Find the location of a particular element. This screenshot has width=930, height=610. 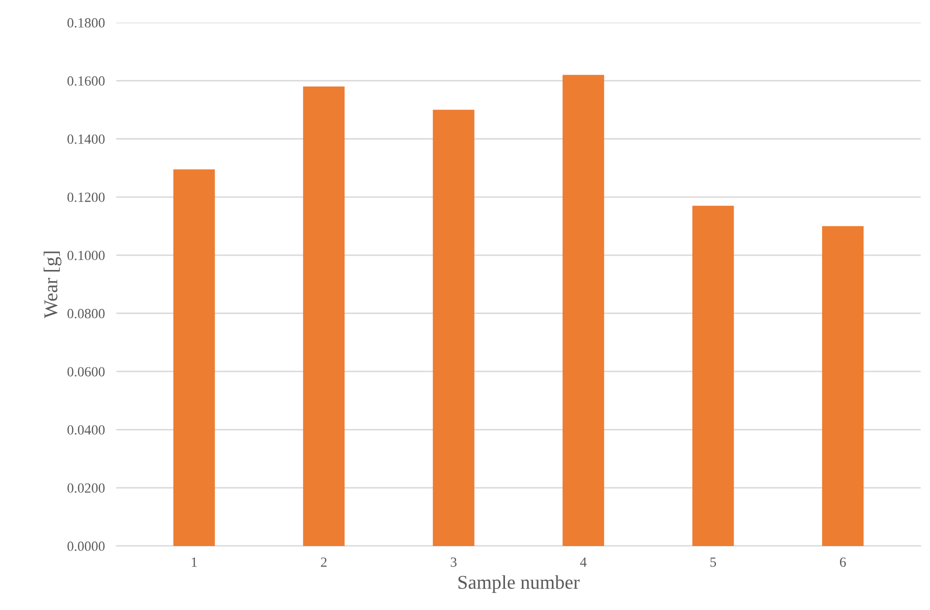

x-axis-title: Sample number is located at coordinates (519, 584).